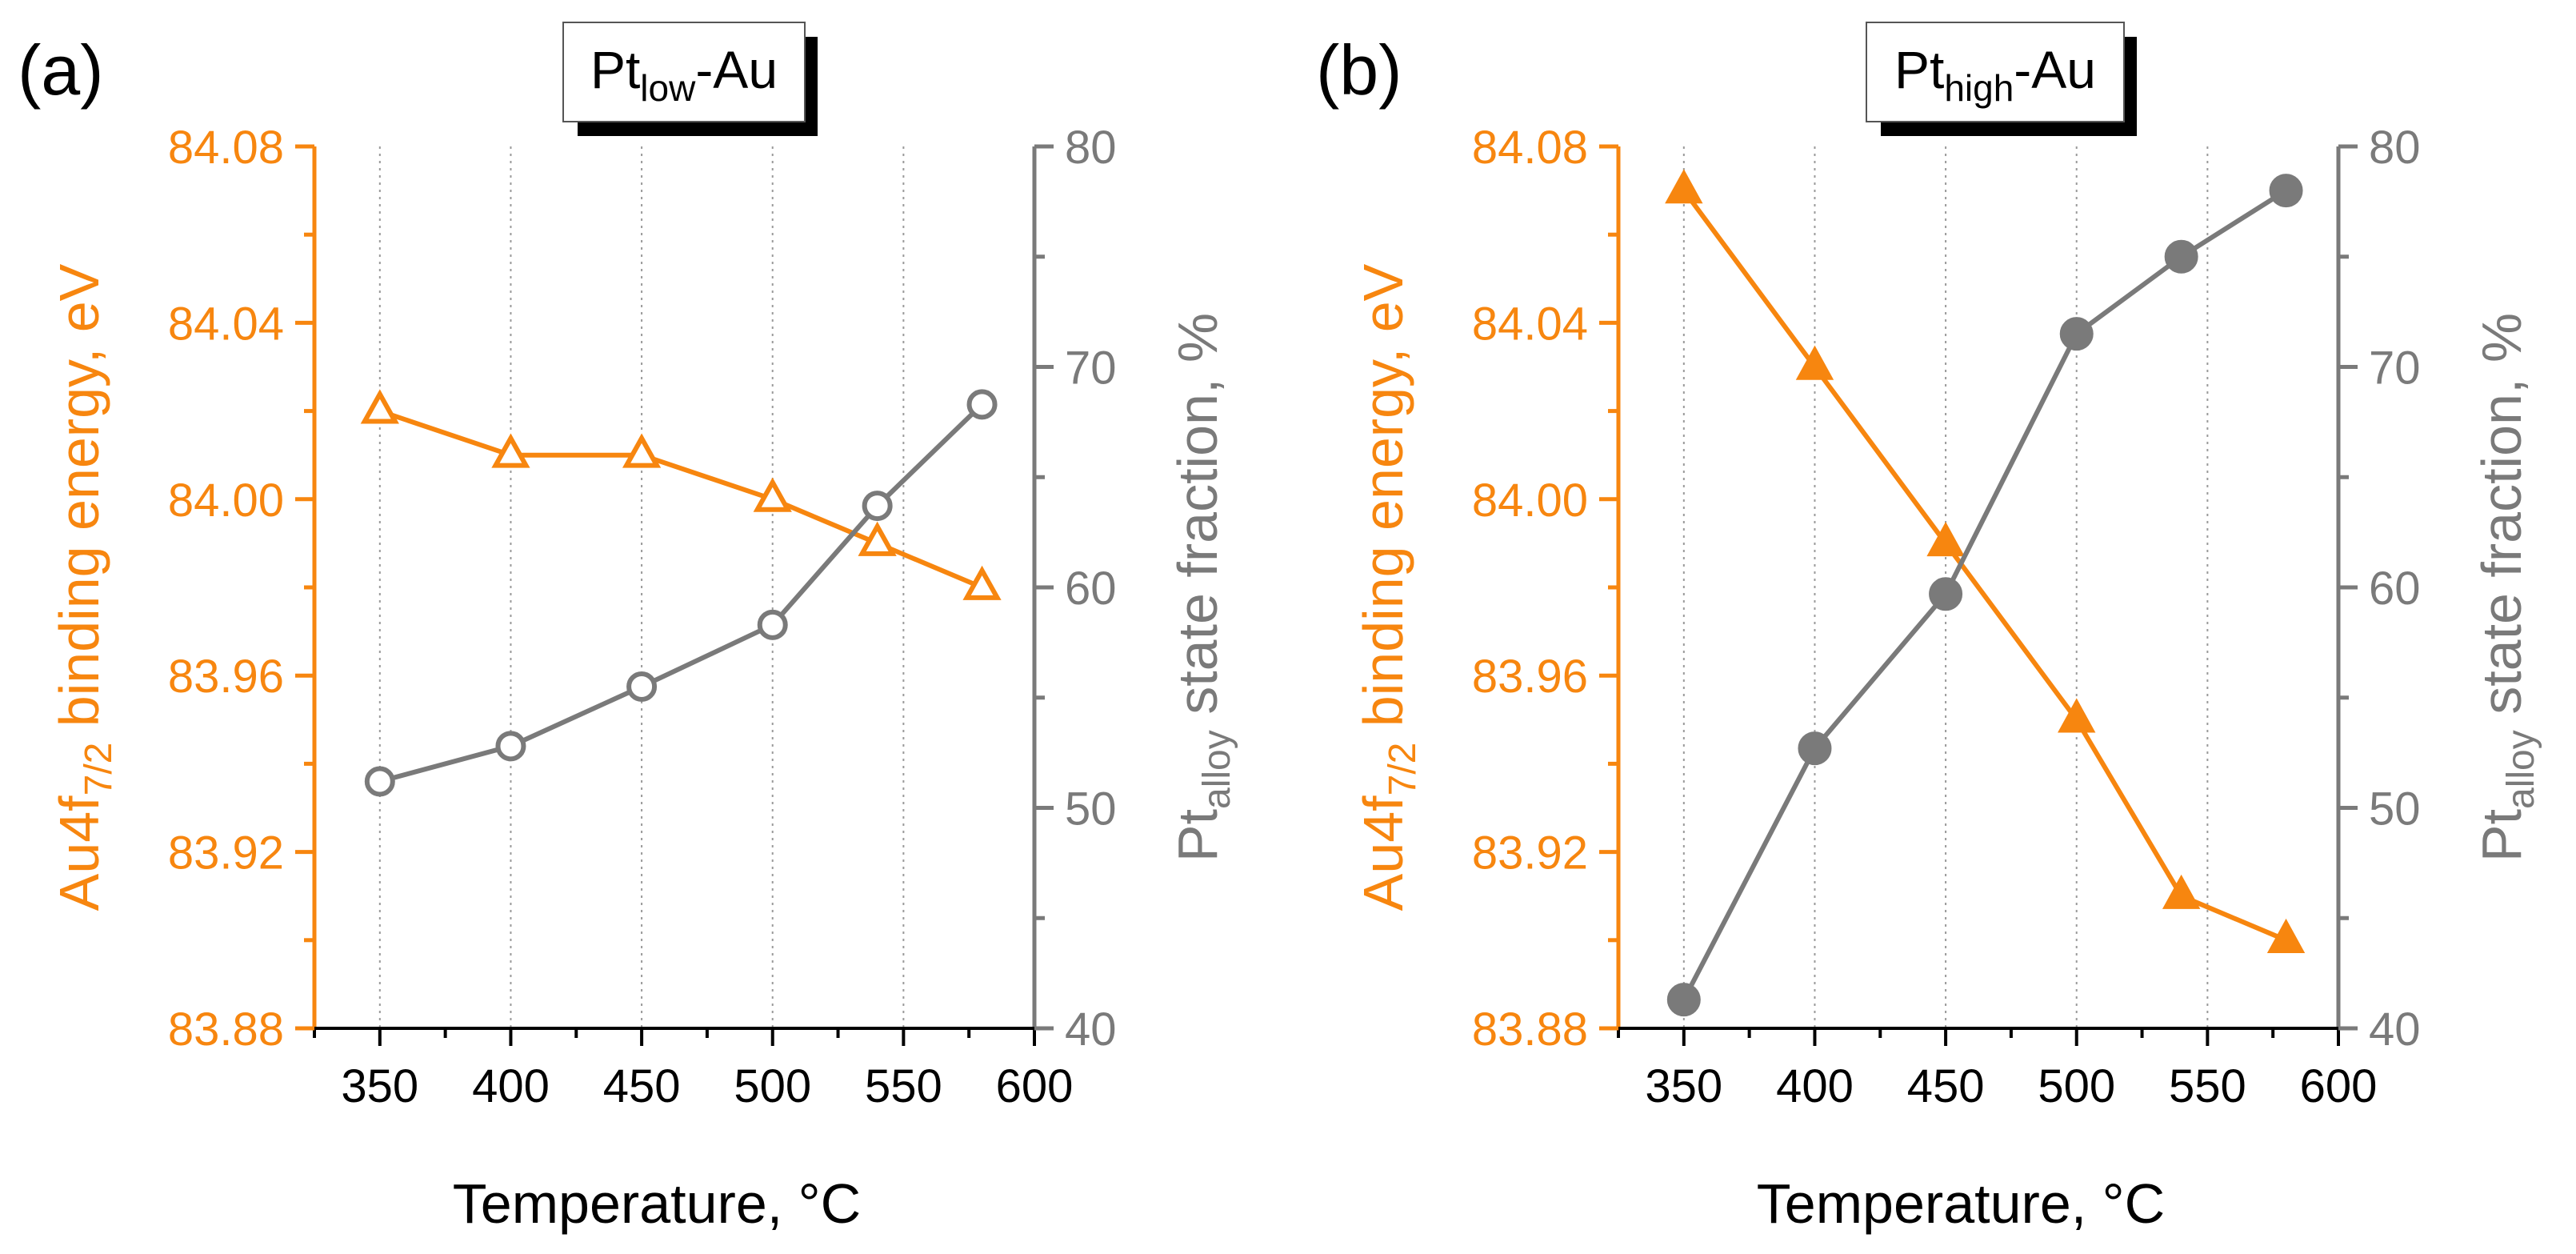 The height and width of the screenshot is (1254, 2576). What do you see at coordinates (668, 88) in the screenshot?
I see `title-sub: low` at bounding box center [668, 88].